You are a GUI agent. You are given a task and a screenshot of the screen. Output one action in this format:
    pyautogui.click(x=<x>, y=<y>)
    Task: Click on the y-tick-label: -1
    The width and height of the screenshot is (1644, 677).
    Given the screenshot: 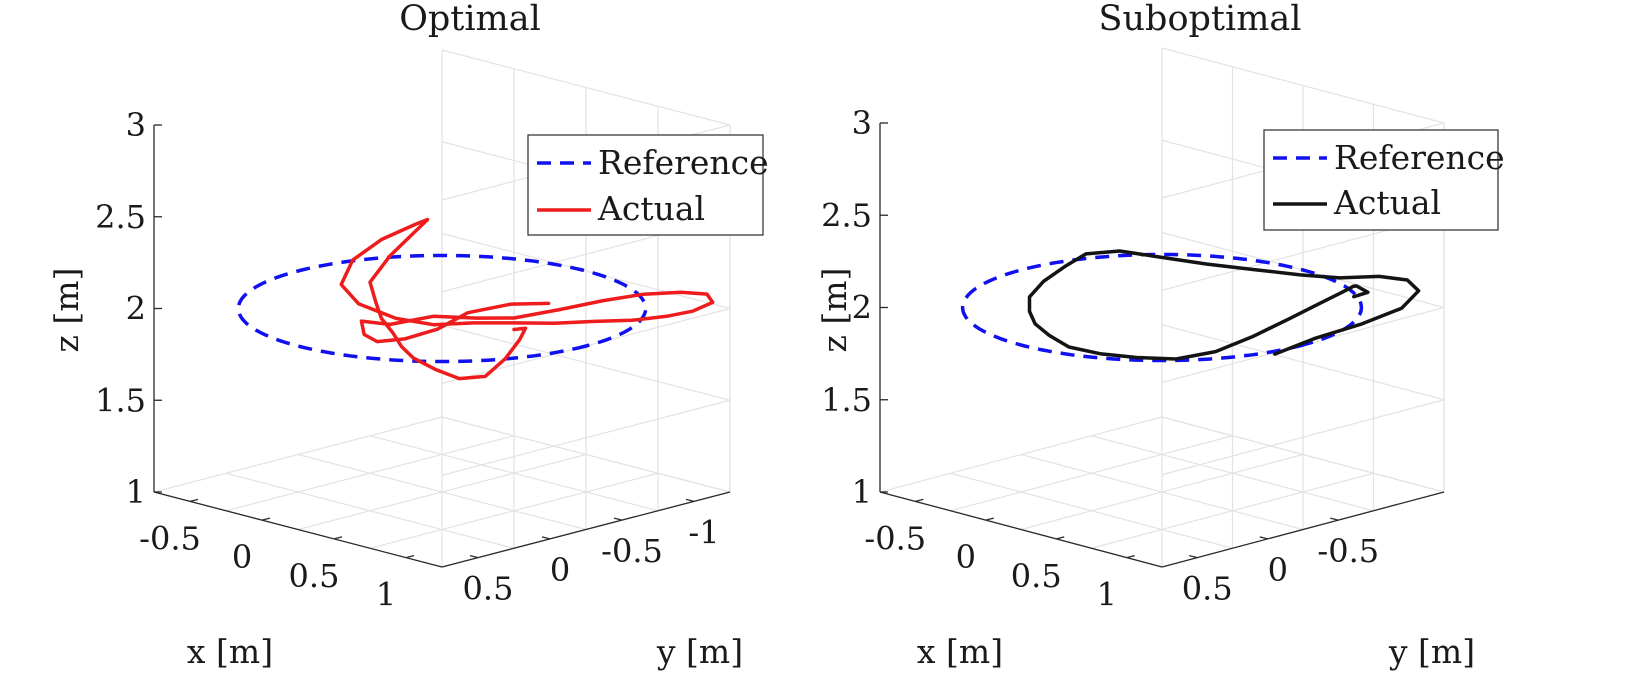 What is the action you would take?
    pyautogui.click(x=703, y=532)
    